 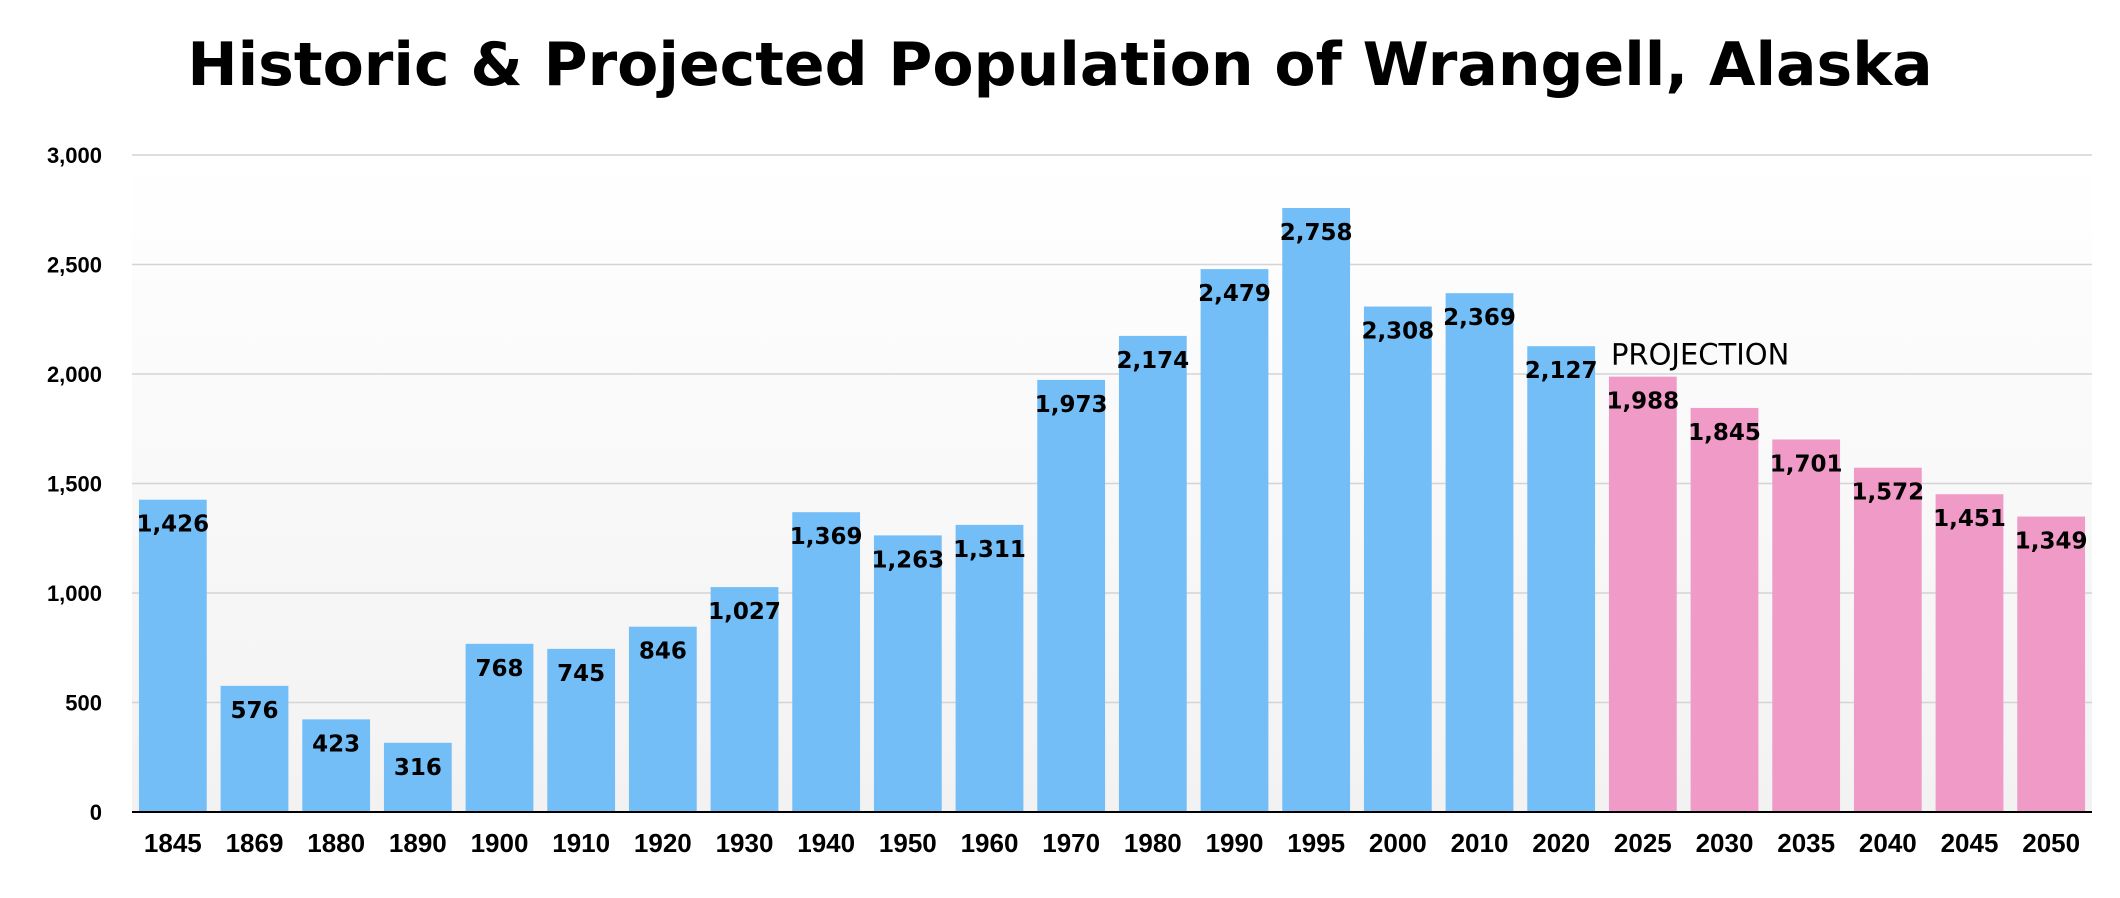 What do you see at coordinates (172, 525) in the screenshot?
I see `bar-value-label: 1,426` at bounding box center [172, 525].